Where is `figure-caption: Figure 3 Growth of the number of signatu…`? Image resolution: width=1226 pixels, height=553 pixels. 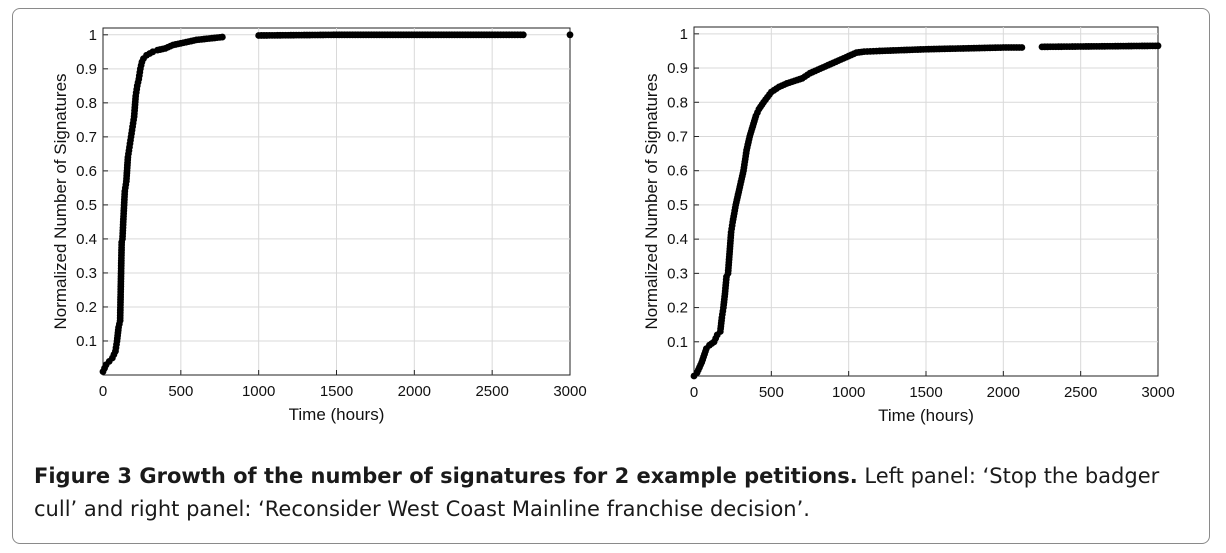 figure-caption: Figure 3 Growth of the number of signatu… is located at coordinates (614, 493).